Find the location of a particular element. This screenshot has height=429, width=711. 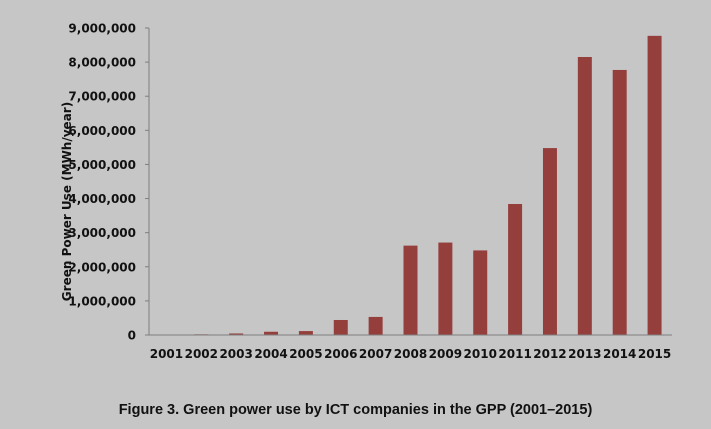

bar-2014 is located at coordinates (619, 202).